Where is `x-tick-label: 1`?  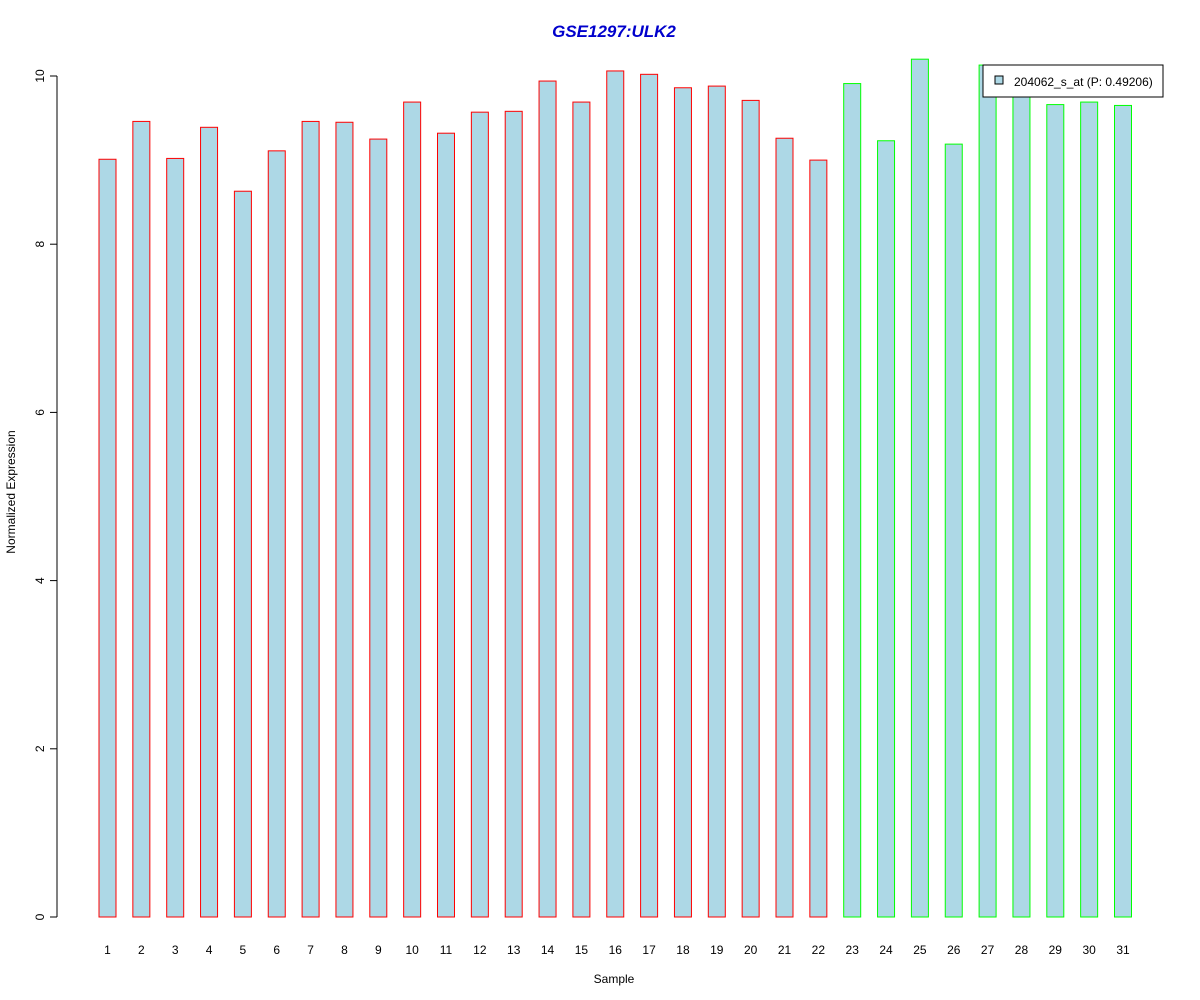 x-tick-label: 1 is located at coordinates (107, 950).